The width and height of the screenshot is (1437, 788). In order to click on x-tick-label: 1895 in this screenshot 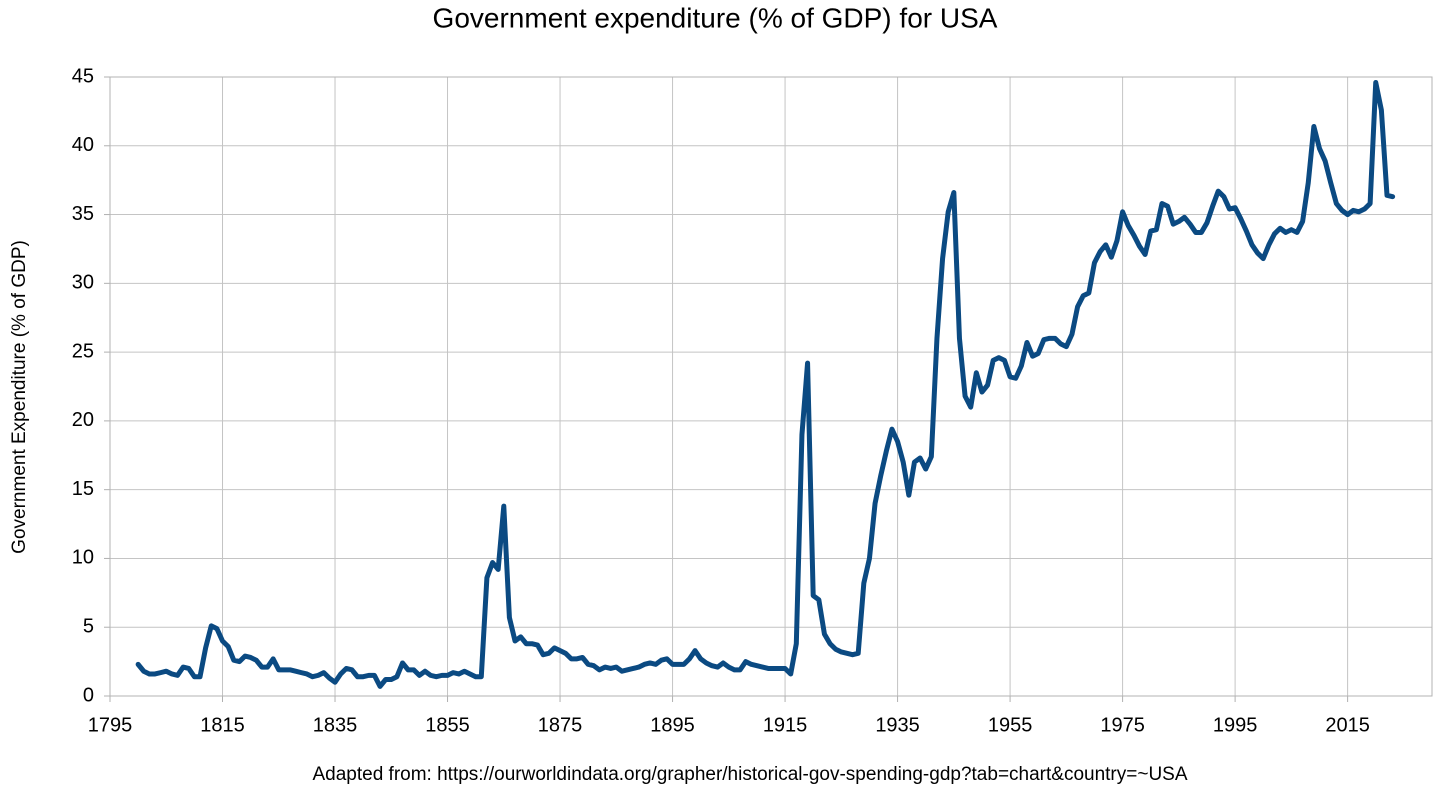, I will do `click(672, 725)`.